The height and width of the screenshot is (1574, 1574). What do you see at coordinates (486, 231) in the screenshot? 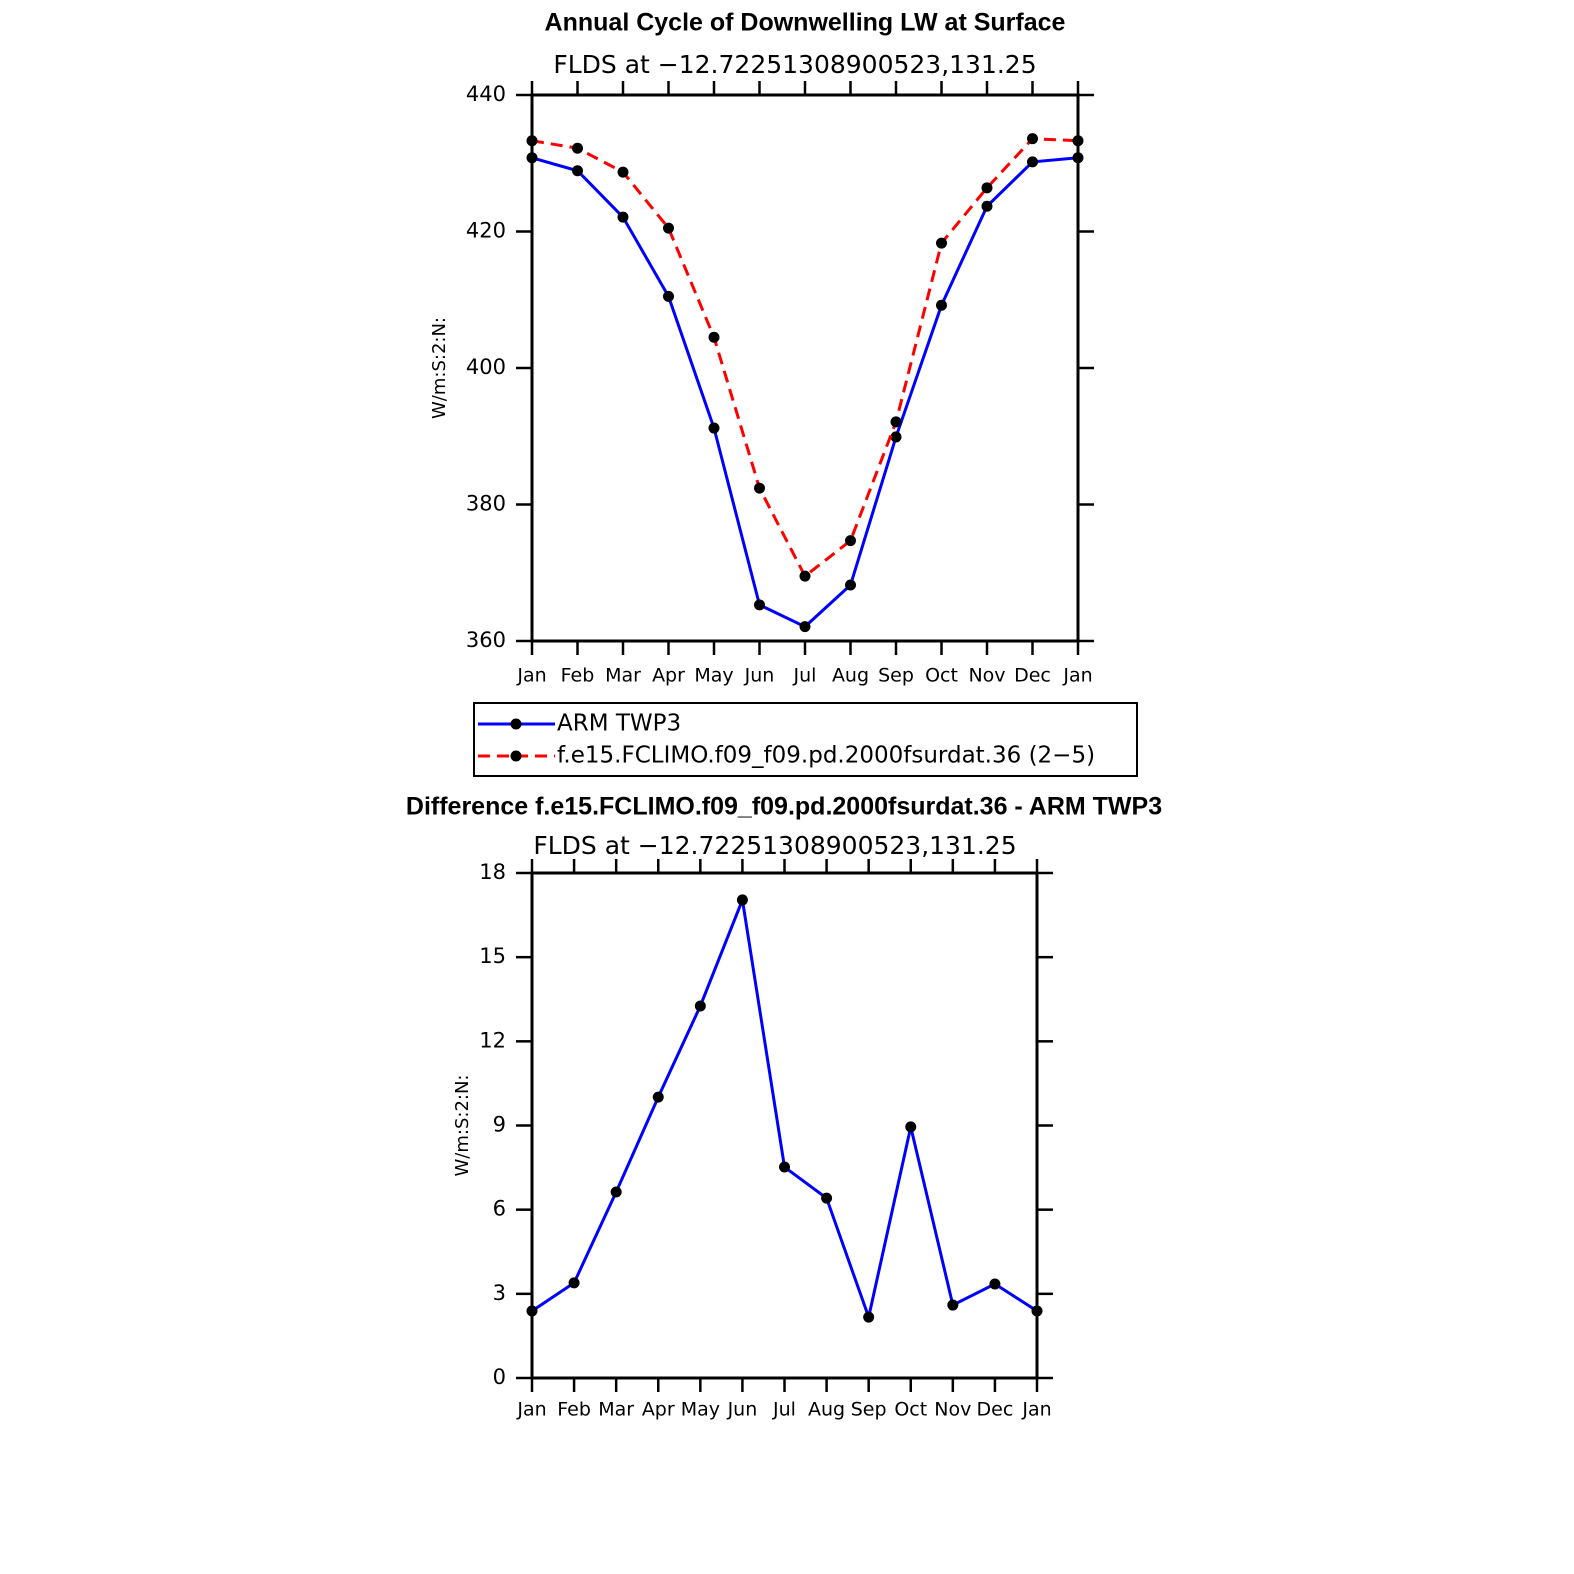
I see `y-tick-label: 420` at bounding box center [486, 231].